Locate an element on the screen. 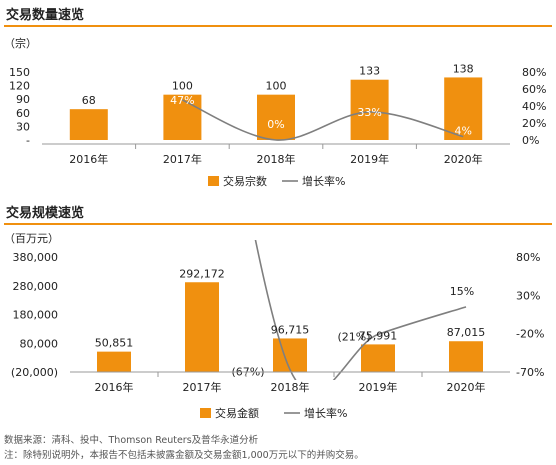 This screenshot has height=465, width=556. y-tick-label: 60 is located at coordinates (23, 113).